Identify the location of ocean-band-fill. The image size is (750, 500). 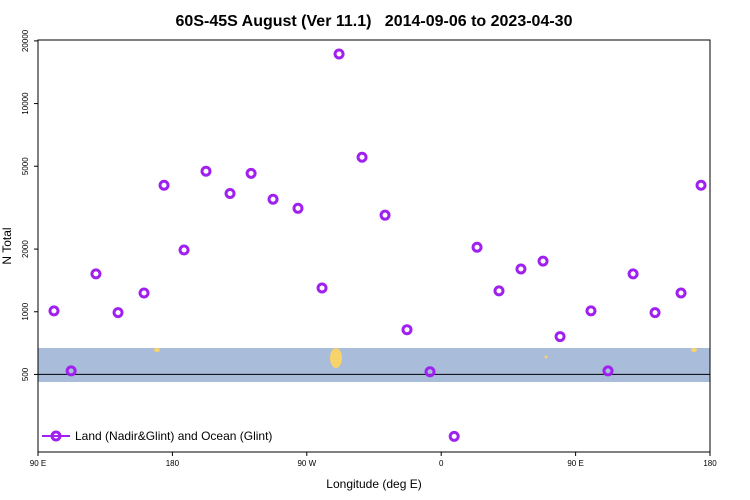
(374, 365).